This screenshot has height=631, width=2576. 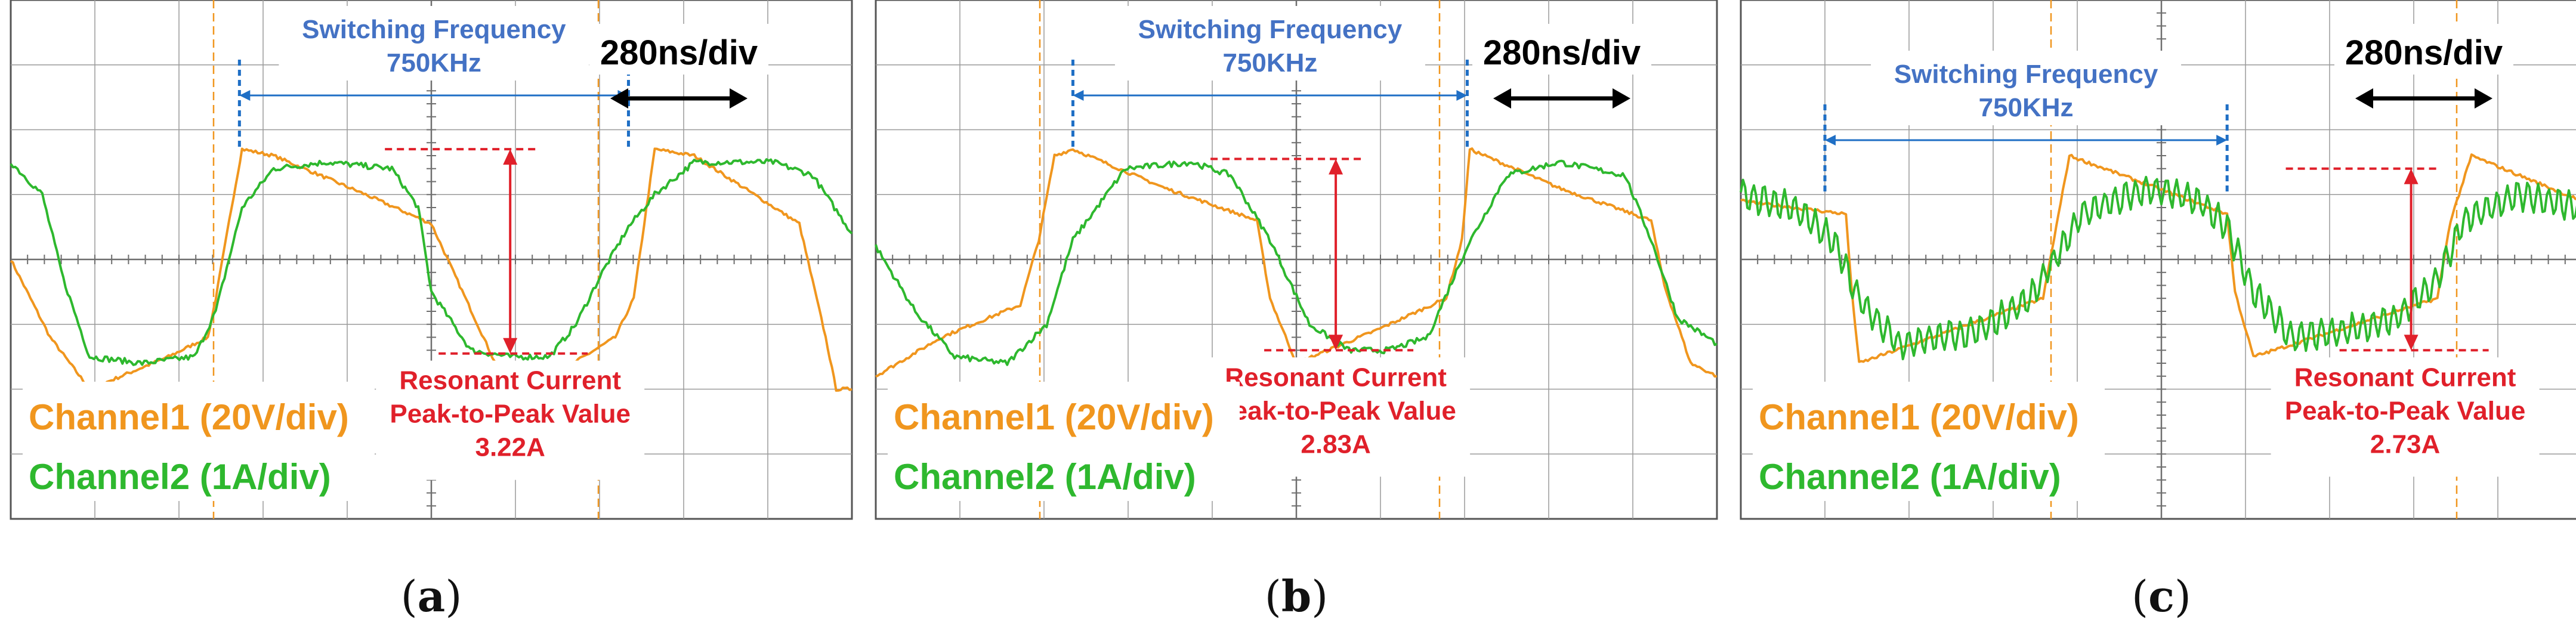 What do you see at coordinates (2405, 444) in the screenshot?
I see `peak-label-value: 2.73A` at bounding box center [2405, 444].